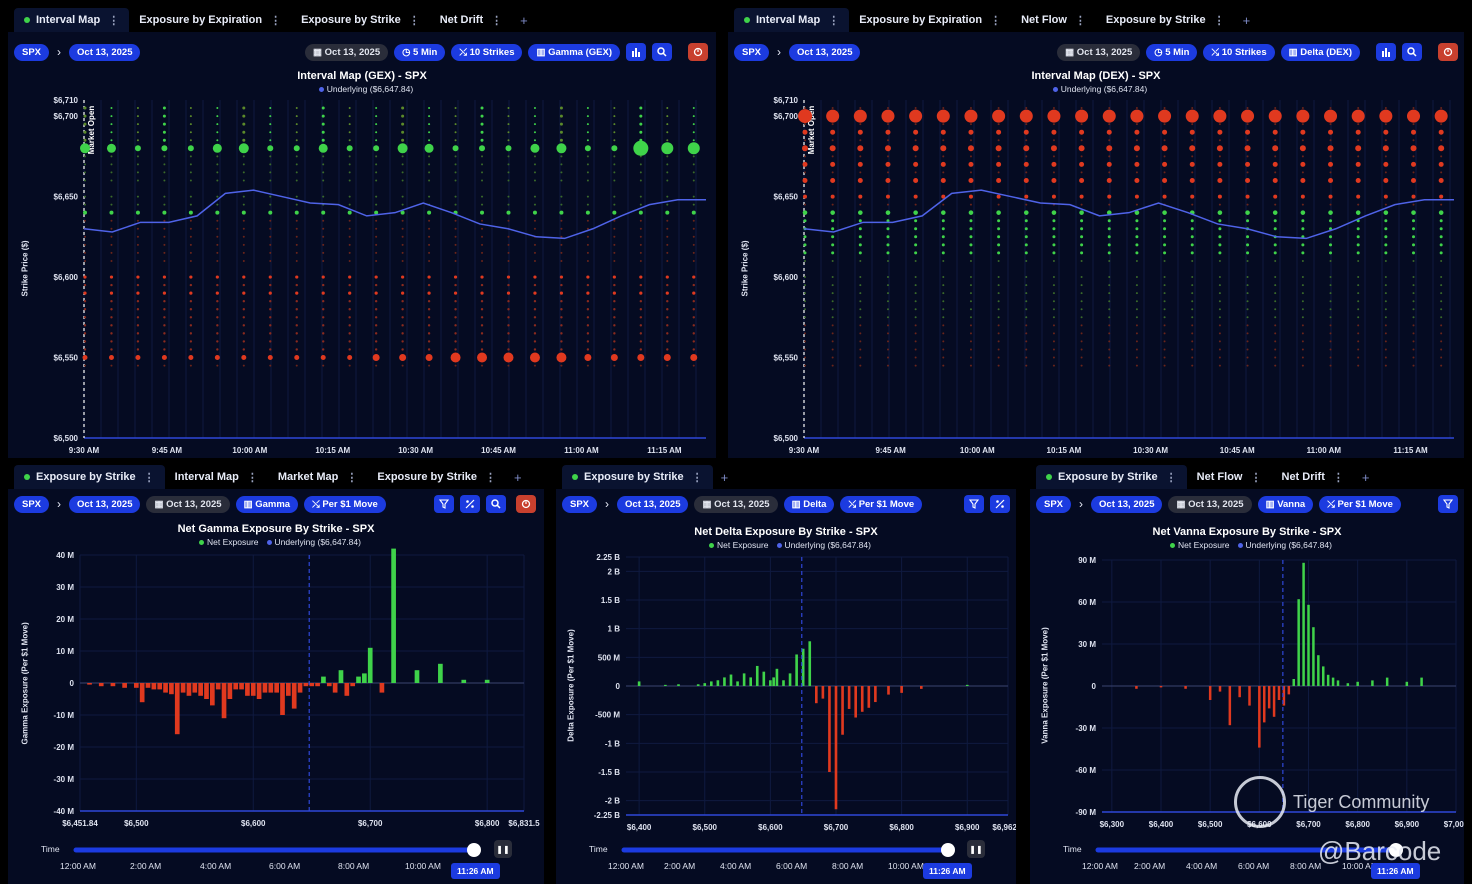 Image resolution: width=1472 pixels, height=884 pixels. I want to click on metric-pill: ▥ Gamma, so click(267, 504).